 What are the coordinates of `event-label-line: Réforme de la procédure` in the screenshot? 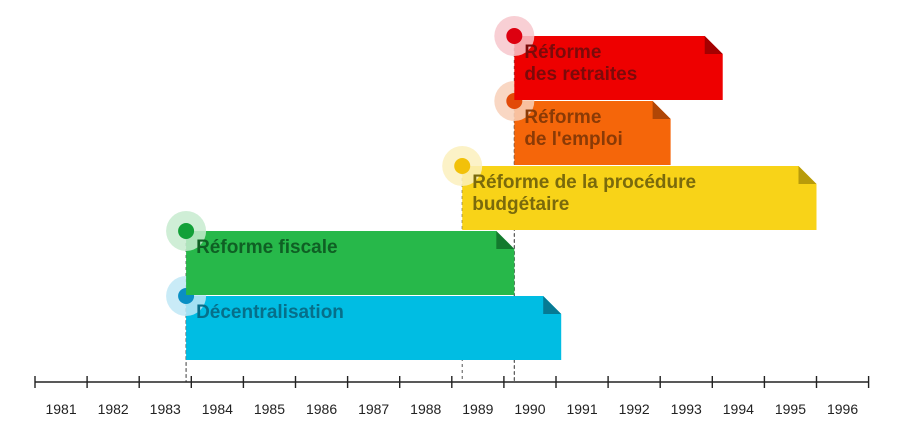 It's located at (584, 182).